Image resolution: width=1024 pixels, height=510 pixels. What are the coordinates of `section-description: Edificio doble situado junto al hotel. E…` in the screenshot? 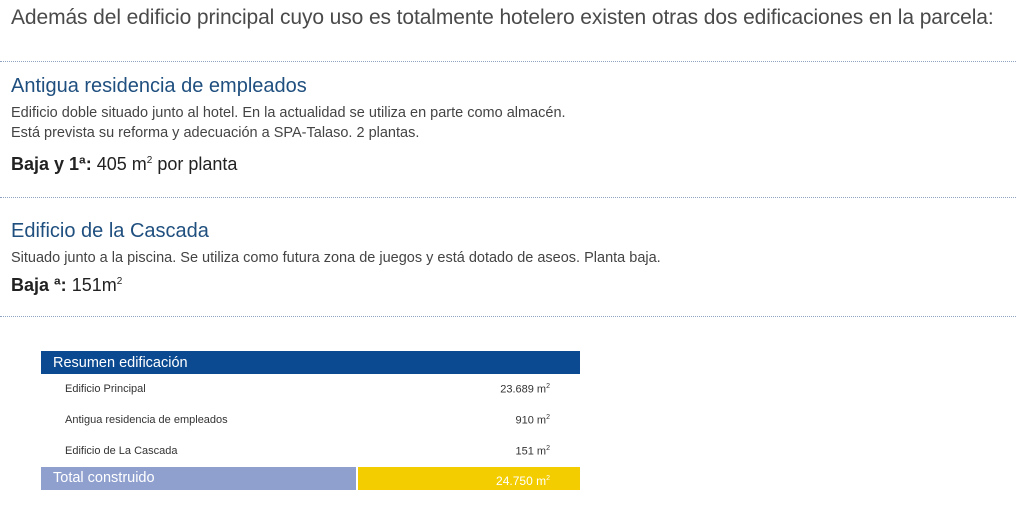 It's located at (288, 123).